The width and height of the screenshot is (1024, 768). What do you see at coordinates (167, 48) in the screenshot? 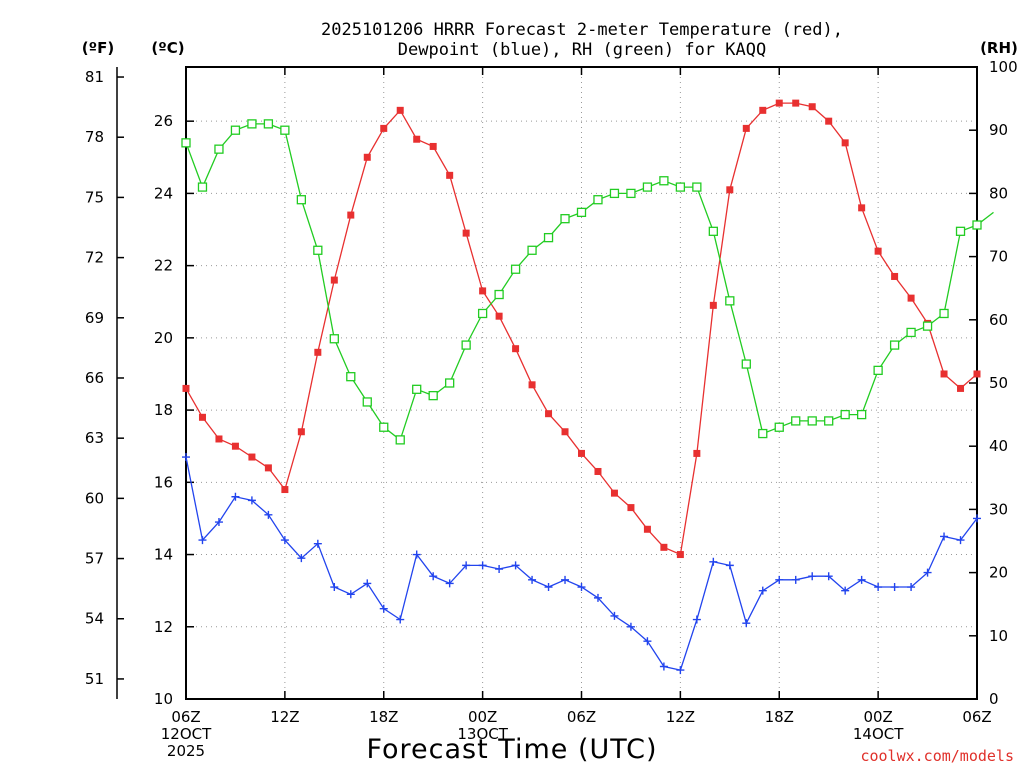
I see `celsius-unit-label: (ºC)` at bounding box center [167, 48].